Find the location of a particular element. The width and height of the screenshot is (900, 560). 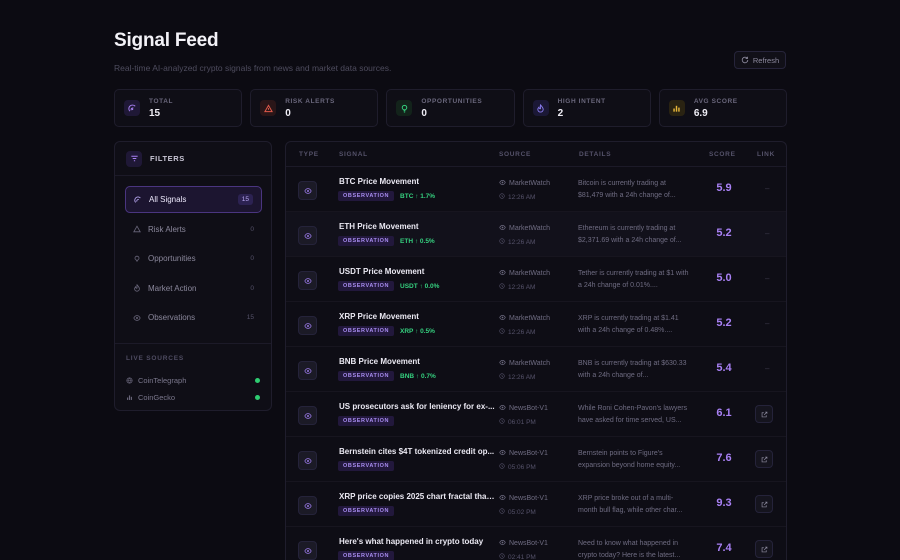

stat-opportunities: OPPORTUNITIES 0 is located at coordinates (450, 108).